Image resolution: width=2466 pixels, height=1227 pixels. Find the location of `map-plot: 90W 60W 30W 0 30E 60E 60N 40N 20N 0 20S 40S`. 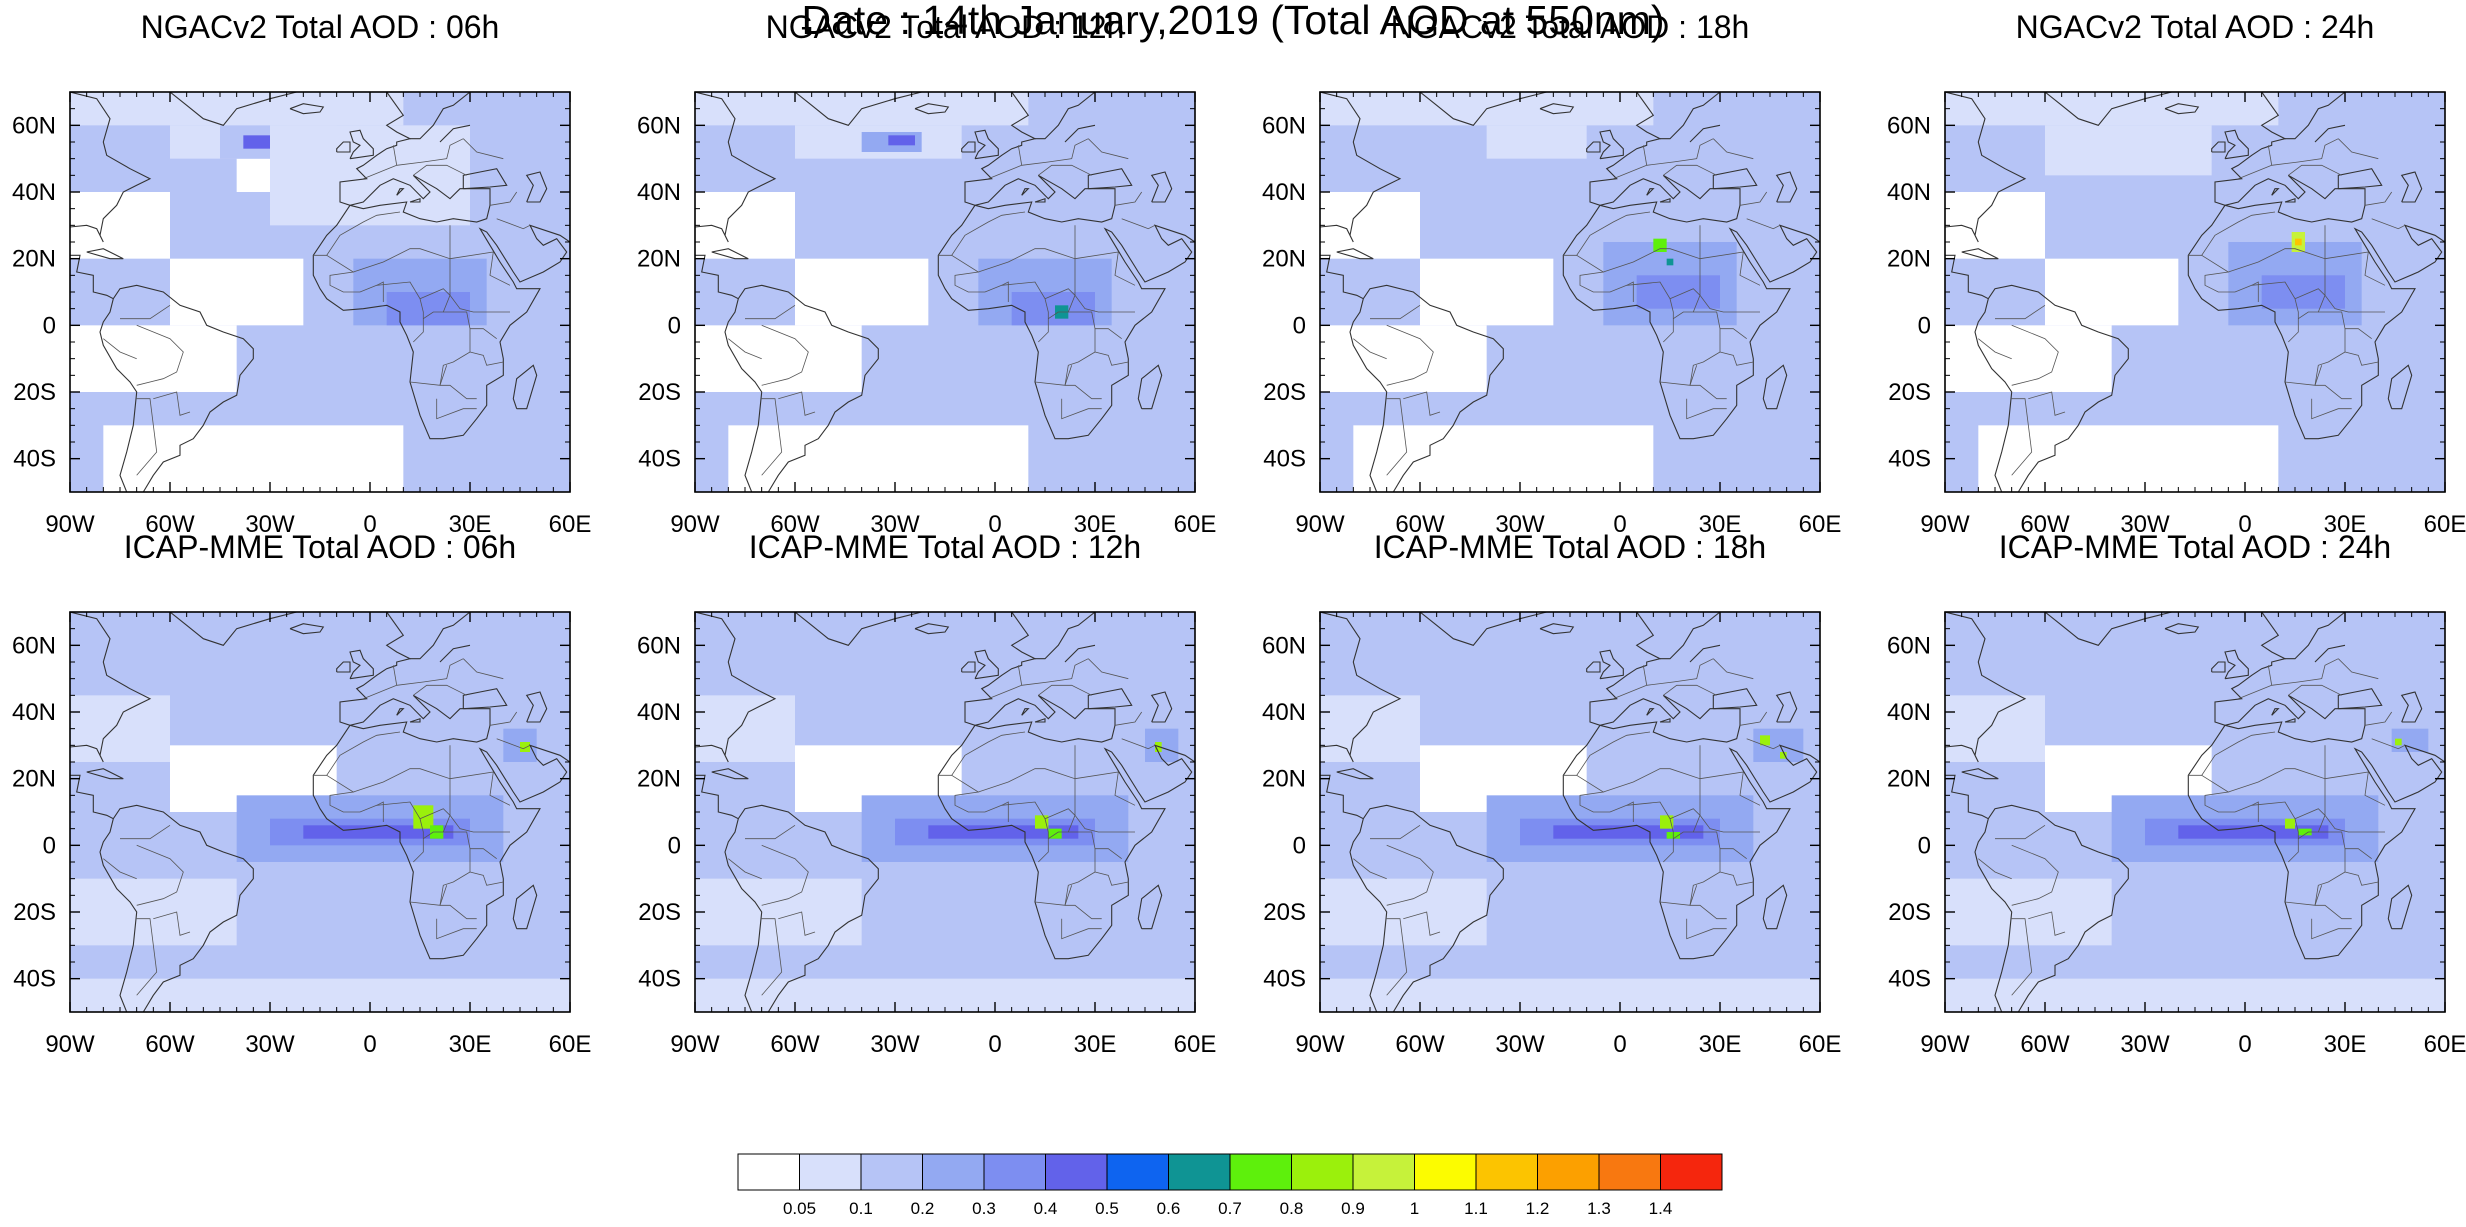

map-plot: 90W 60W 30W 0 30E 60E 60N 40N 20N 0 20S 40S is located at coordinates (1551, 834).